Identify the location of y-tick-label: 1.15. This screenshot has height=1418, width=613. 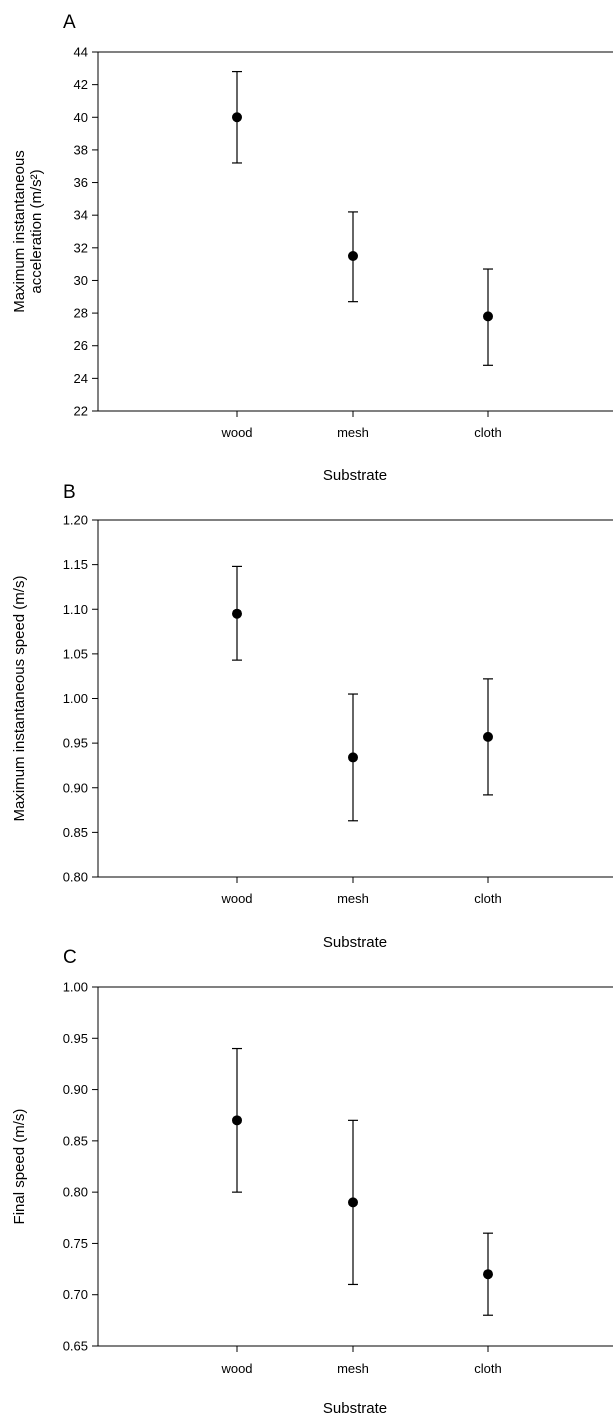
(75, 564).